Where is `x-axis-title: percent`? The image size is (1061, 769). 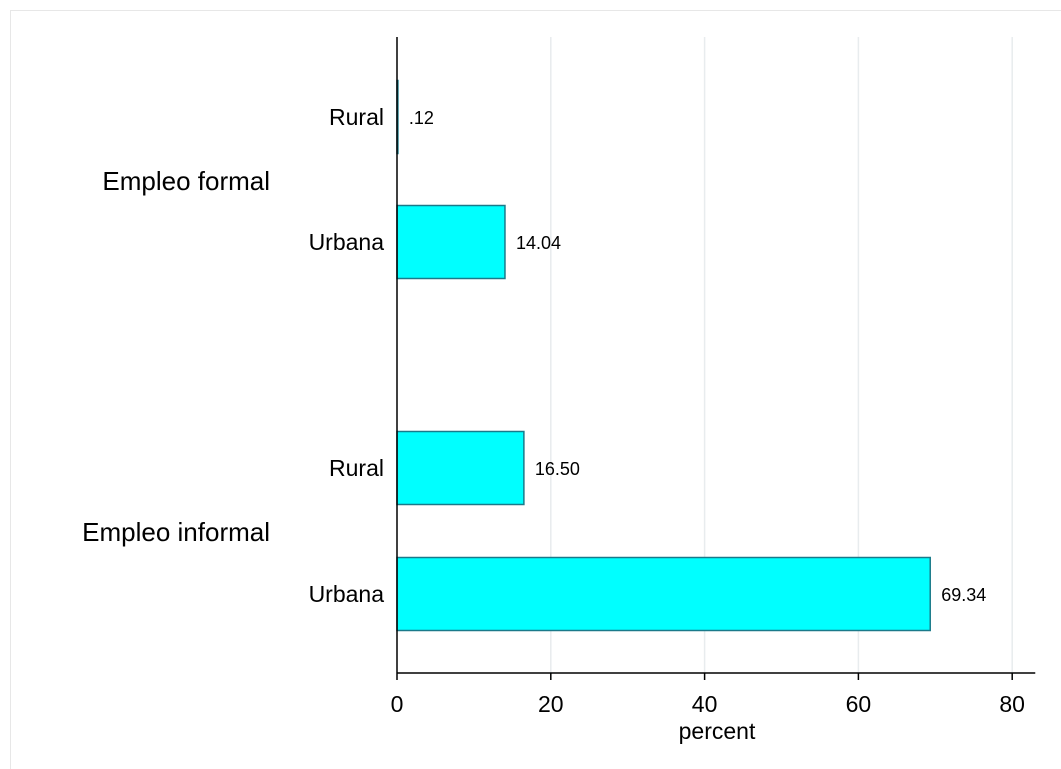
x-axis-title: percent is located at coordinates (717, 731).